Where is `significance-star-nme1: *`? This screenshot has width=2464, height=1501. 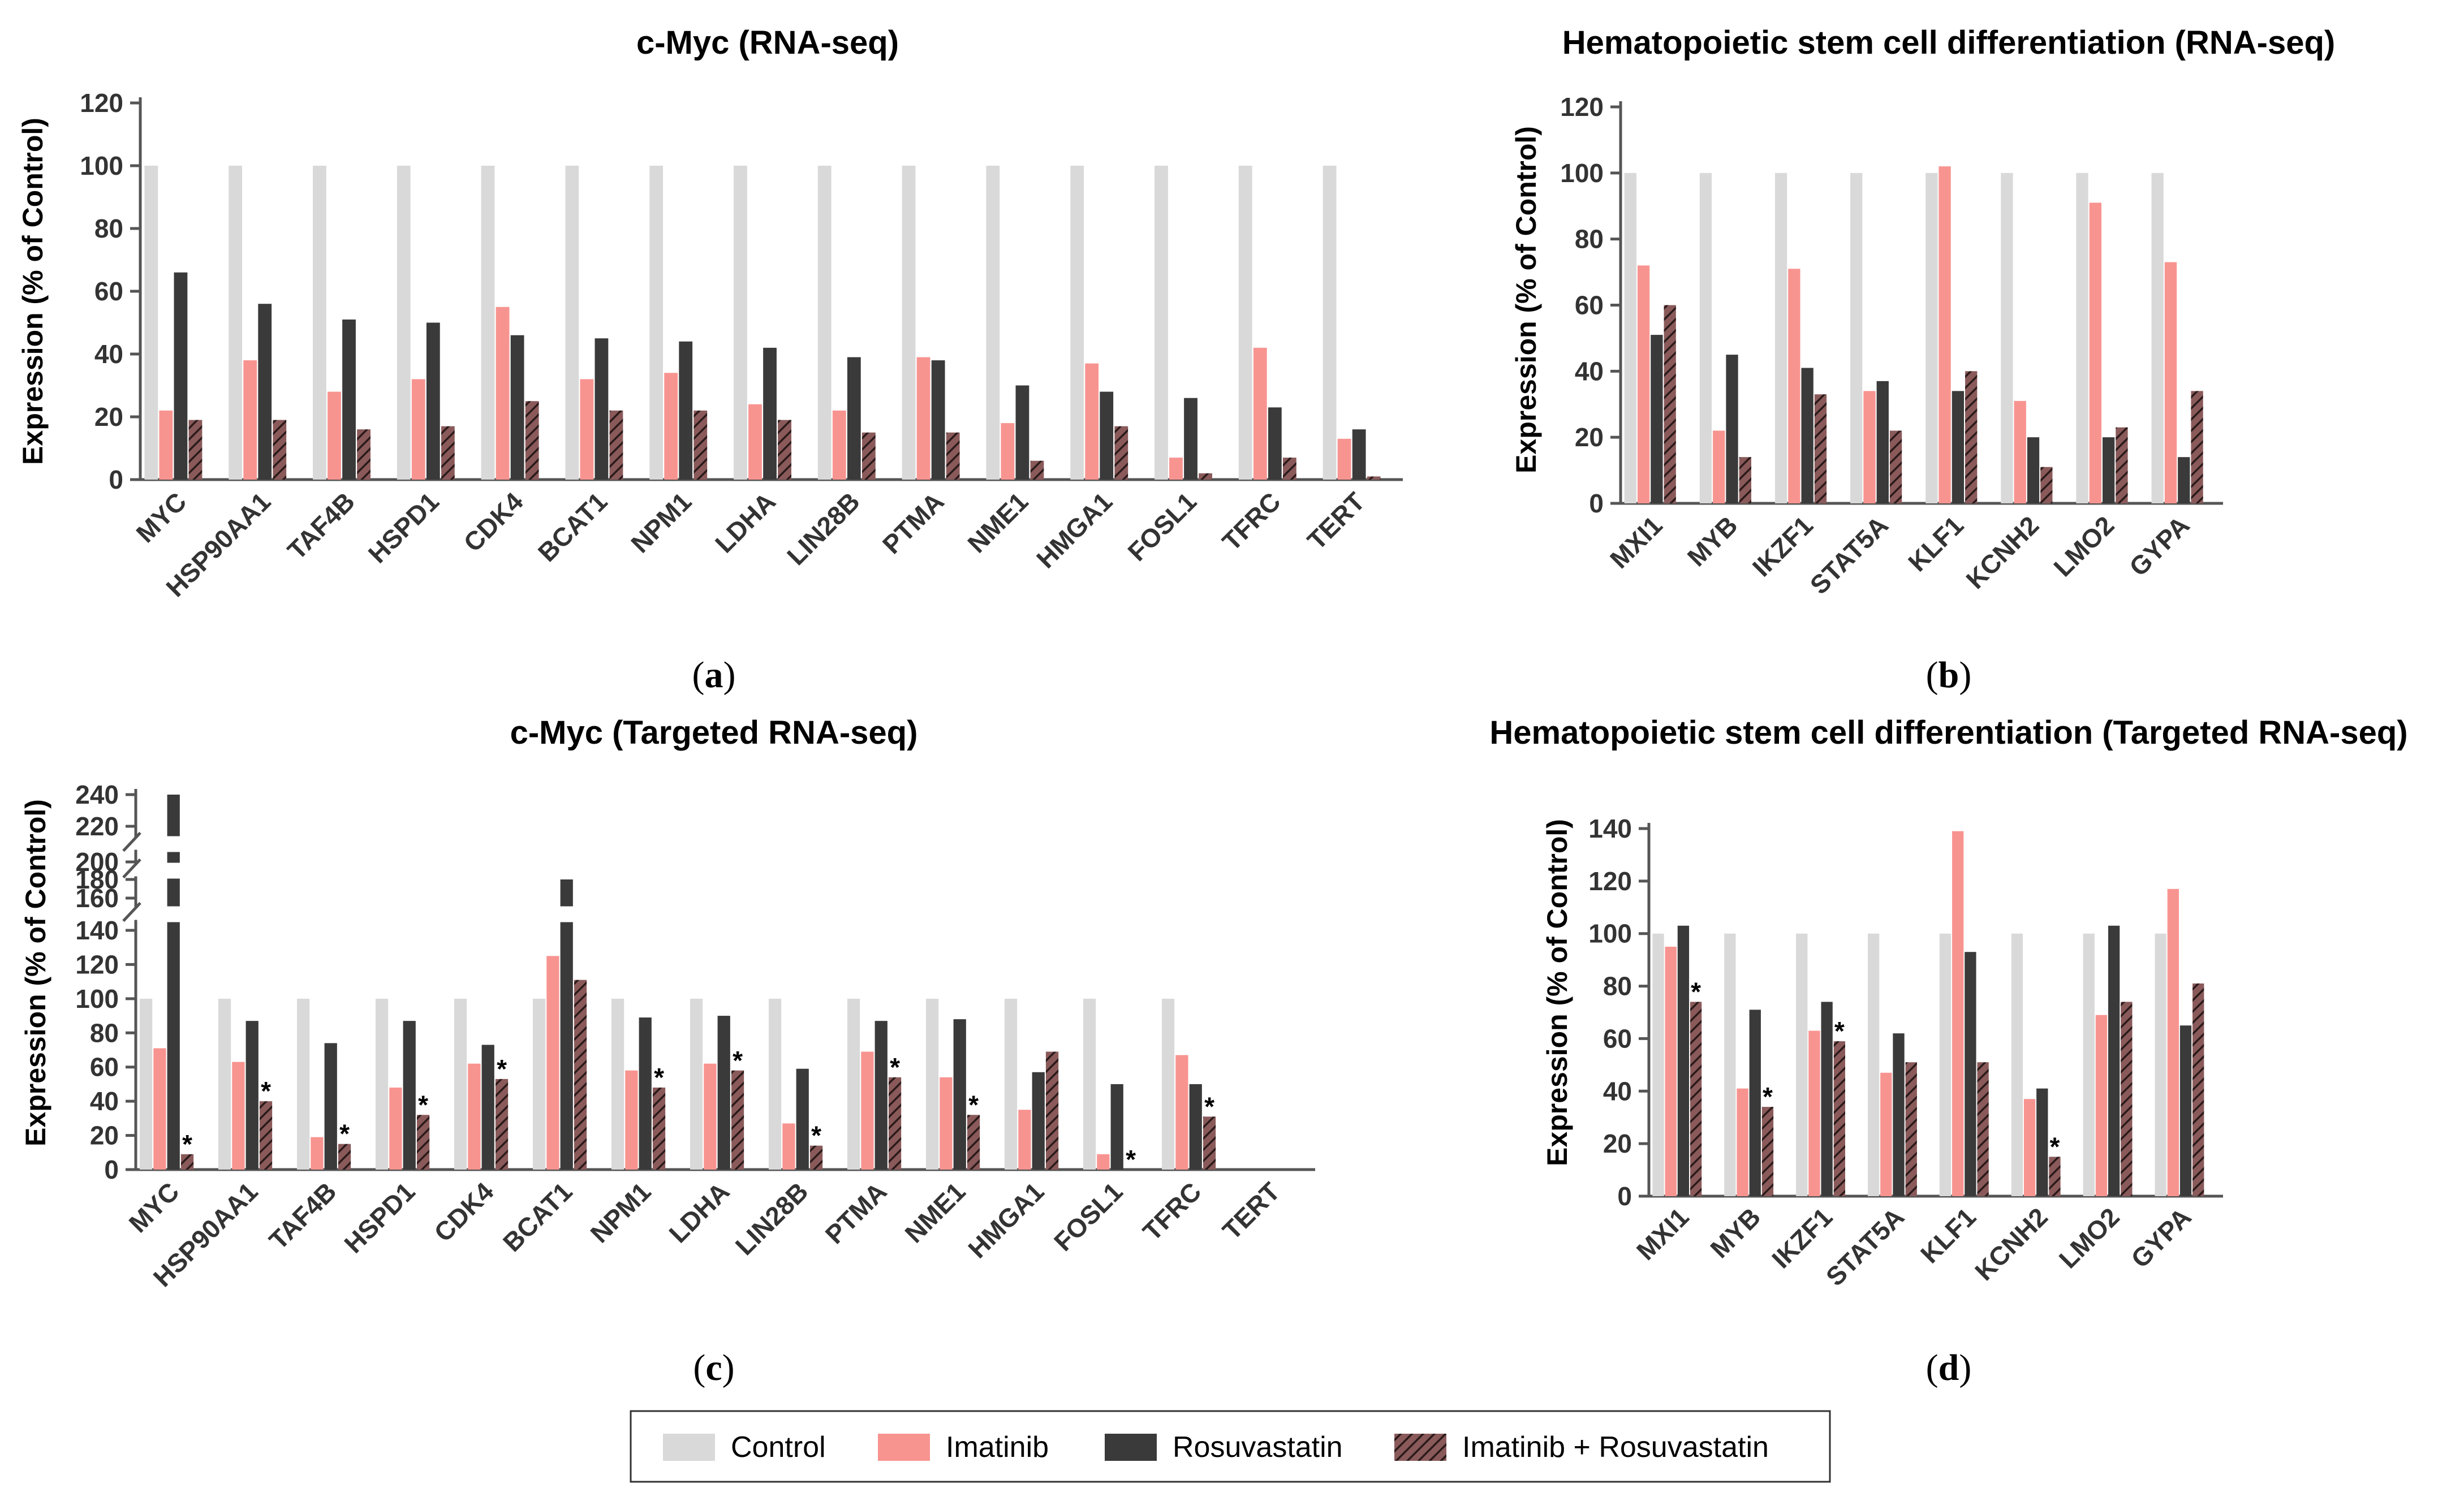 significance-star-nme1: * is located at coordinates (973, 1104).